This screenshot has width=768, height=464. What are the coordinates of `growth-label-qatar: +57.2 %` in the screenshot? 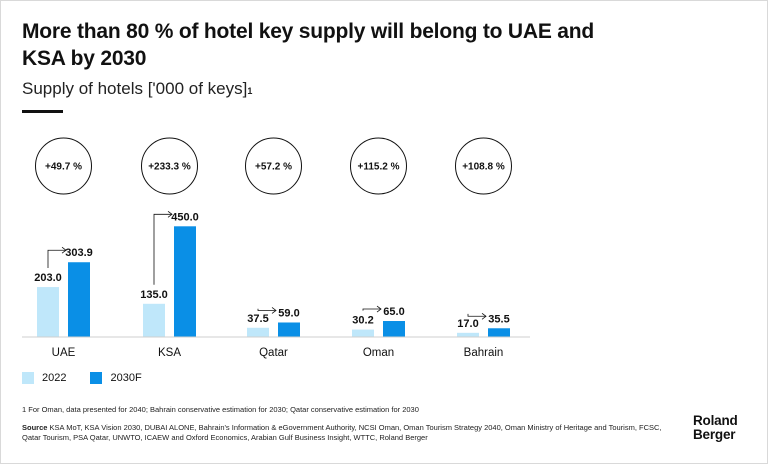 It's located at (273, 167).